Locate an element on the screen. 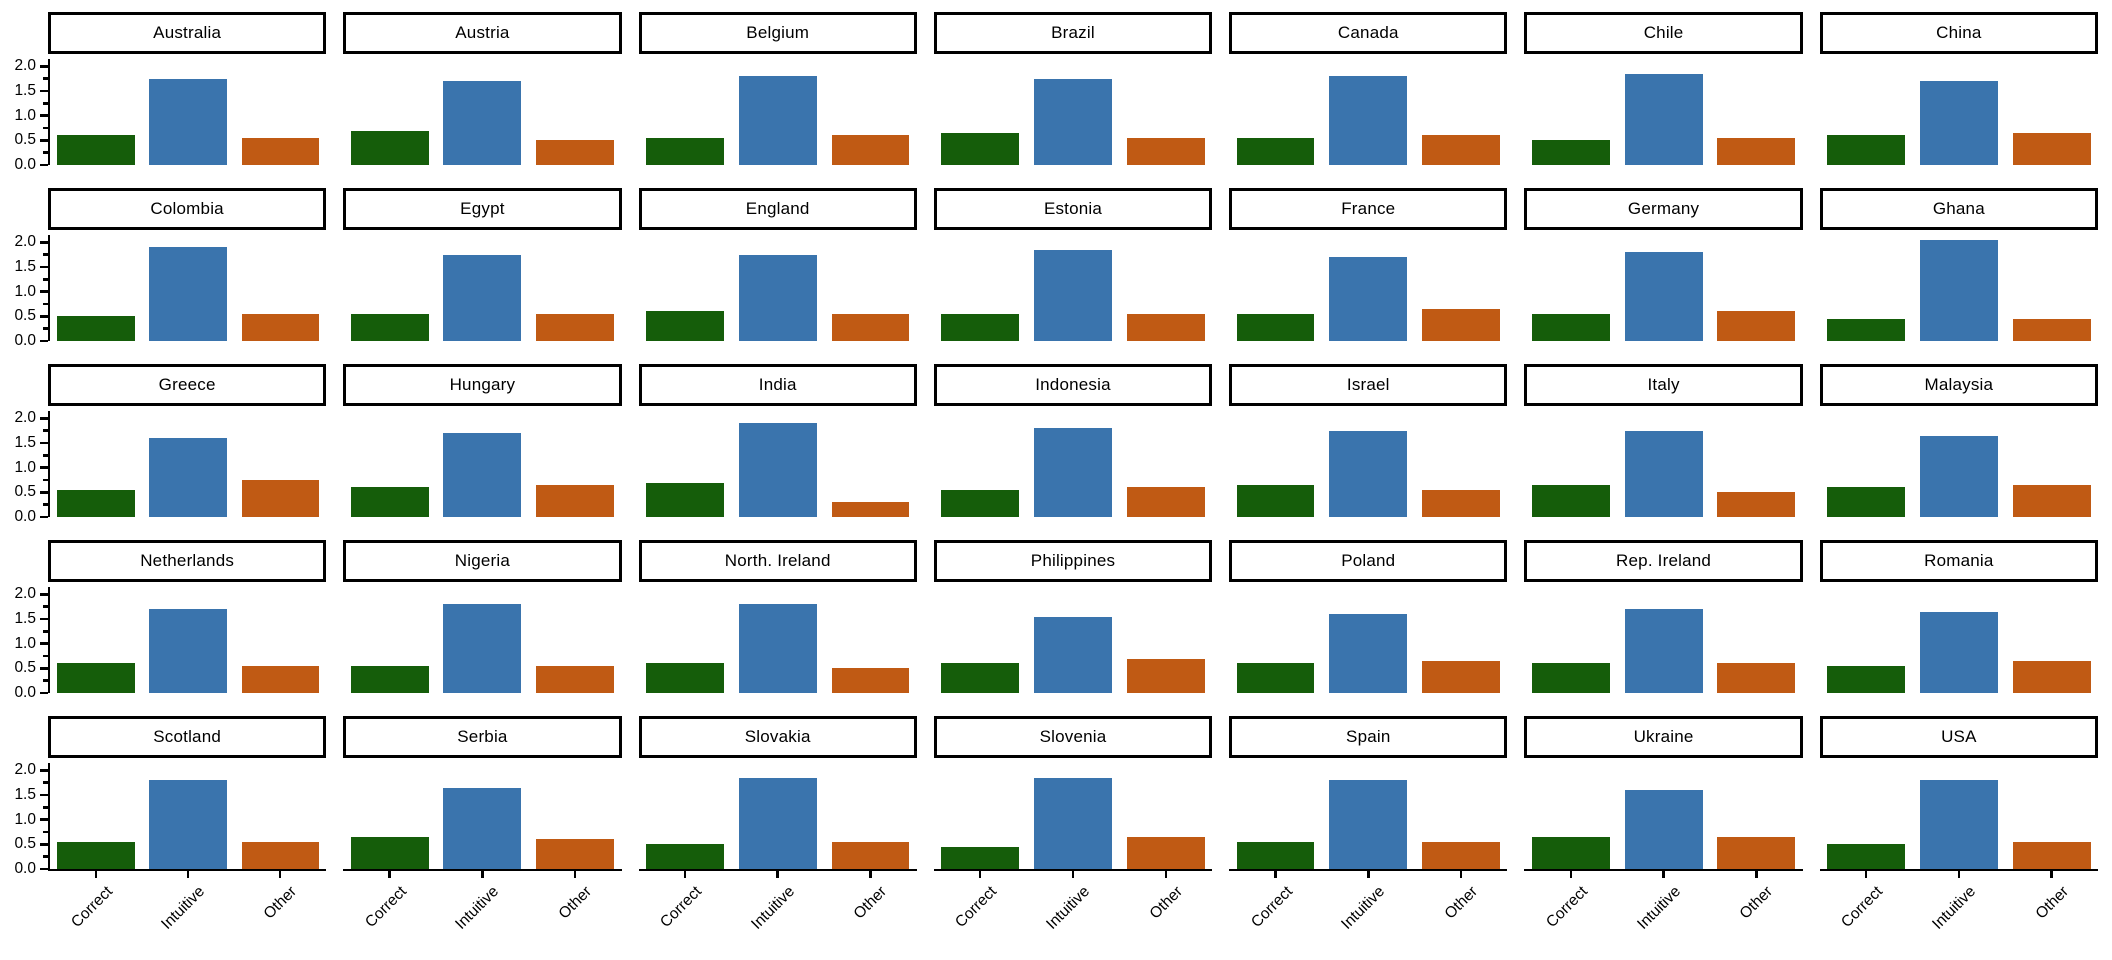 The width and height of the screenshot is (2112, 960). facet-strip: Malaysia is located at coordinates (1958, 385).